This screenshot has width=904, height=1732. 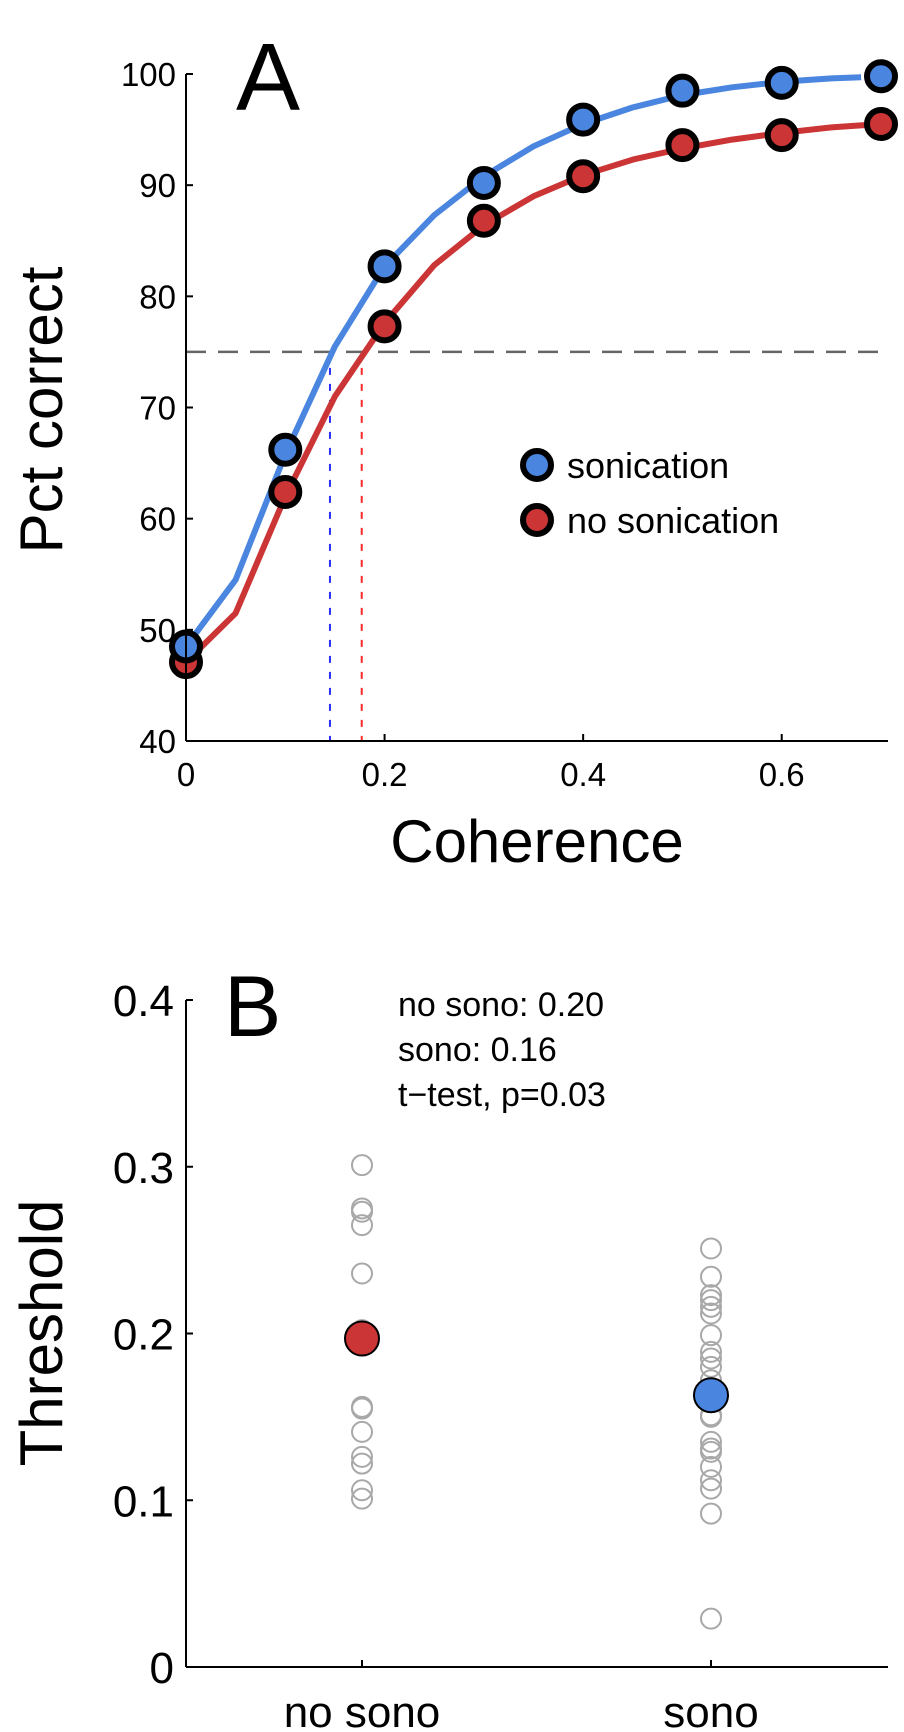 What do you see at coordinates (782, 774) in the screenshot?
I see `a-x-tick-label: 0.6` at bounding box center [782, 774].